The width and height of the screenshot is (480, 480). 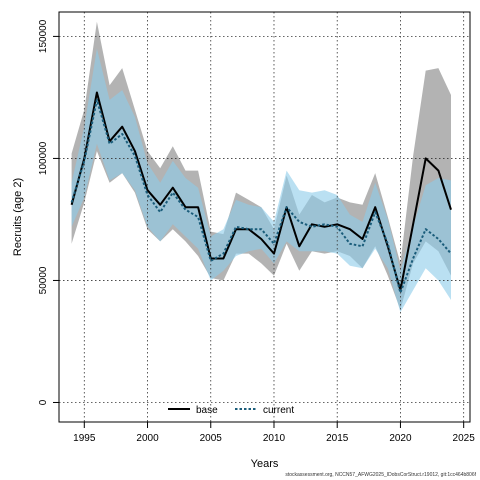 I want to click on y-axis-title: Recruits (age 2), so click(x=18, y=217).